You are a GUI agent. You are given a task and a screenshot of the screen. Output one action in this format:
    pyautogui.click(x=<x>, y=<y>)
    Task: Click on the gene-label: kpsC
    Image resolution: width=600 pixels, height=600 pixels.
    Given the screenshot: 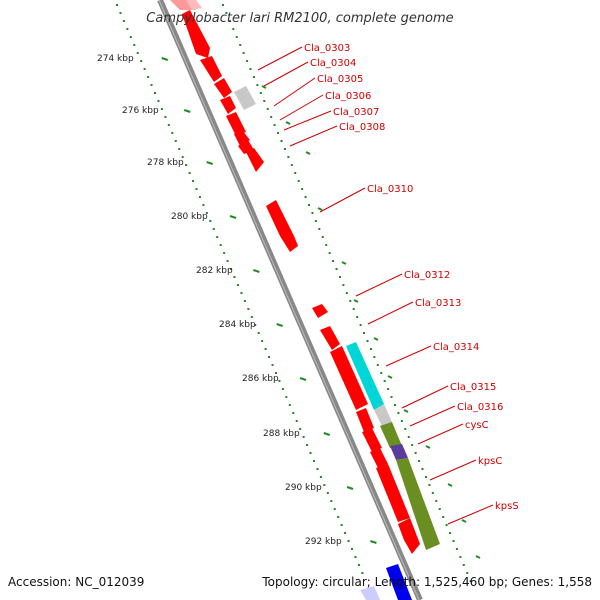 What is the action you would take?
    pyautogui.click(x=490, y=461)
    